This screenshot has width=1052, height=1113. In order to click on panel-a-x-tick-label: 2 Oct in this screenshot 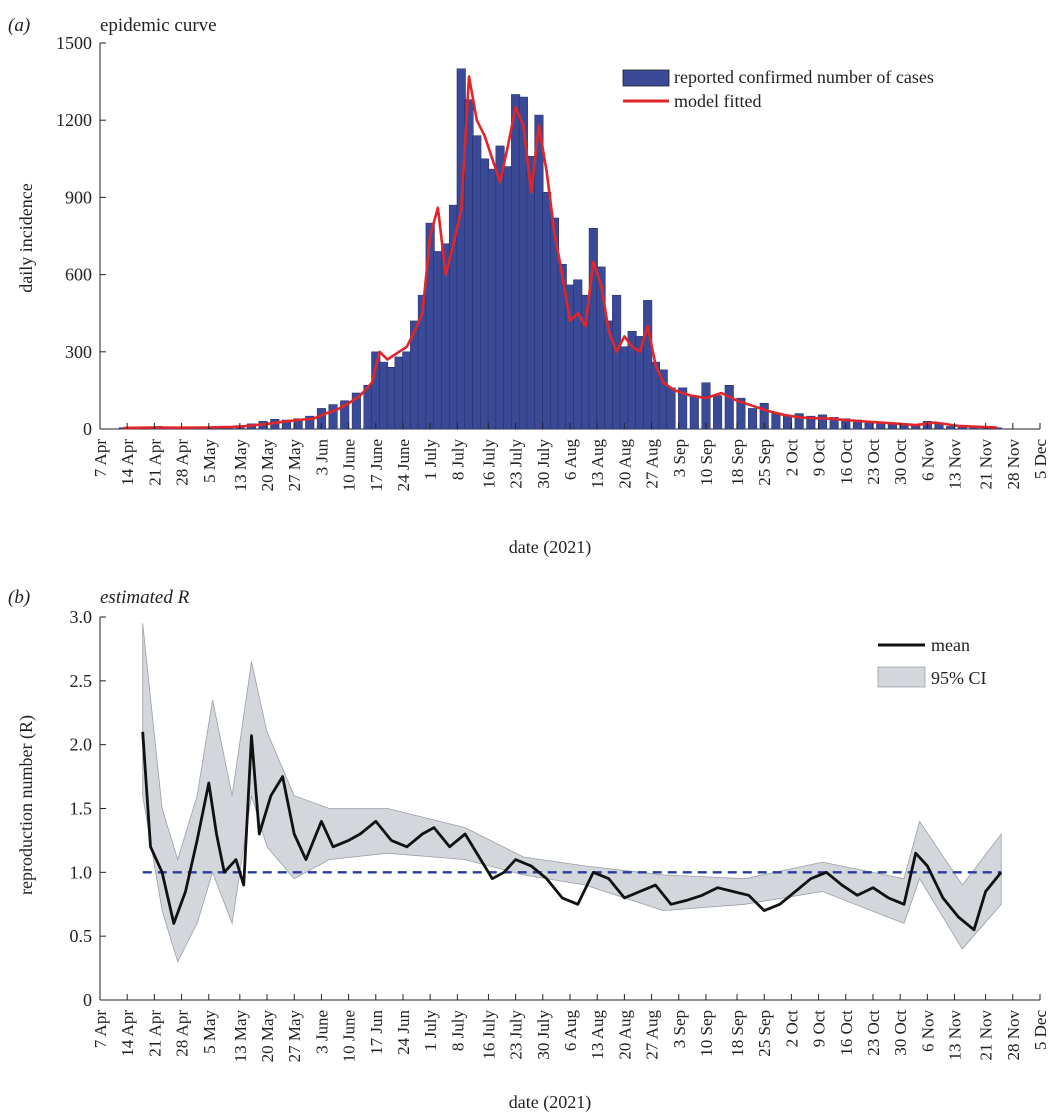, I will do `click(791, 458)`.